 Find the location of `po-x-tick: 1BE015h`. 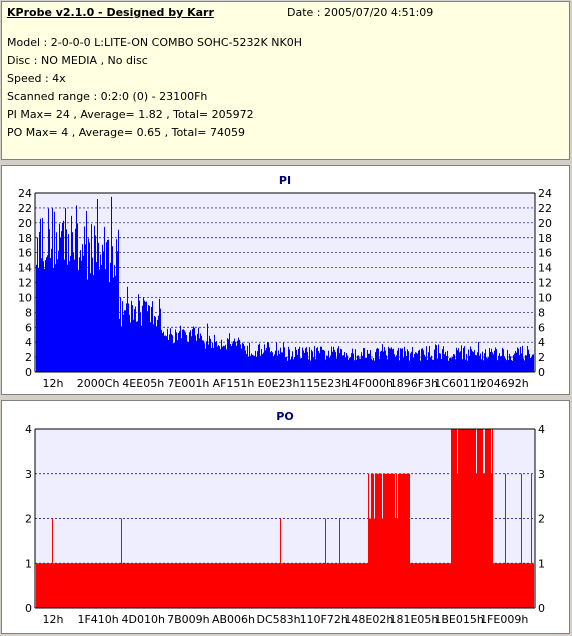

po-x-tick: 1BE015h is located at coordinates (458, 619).